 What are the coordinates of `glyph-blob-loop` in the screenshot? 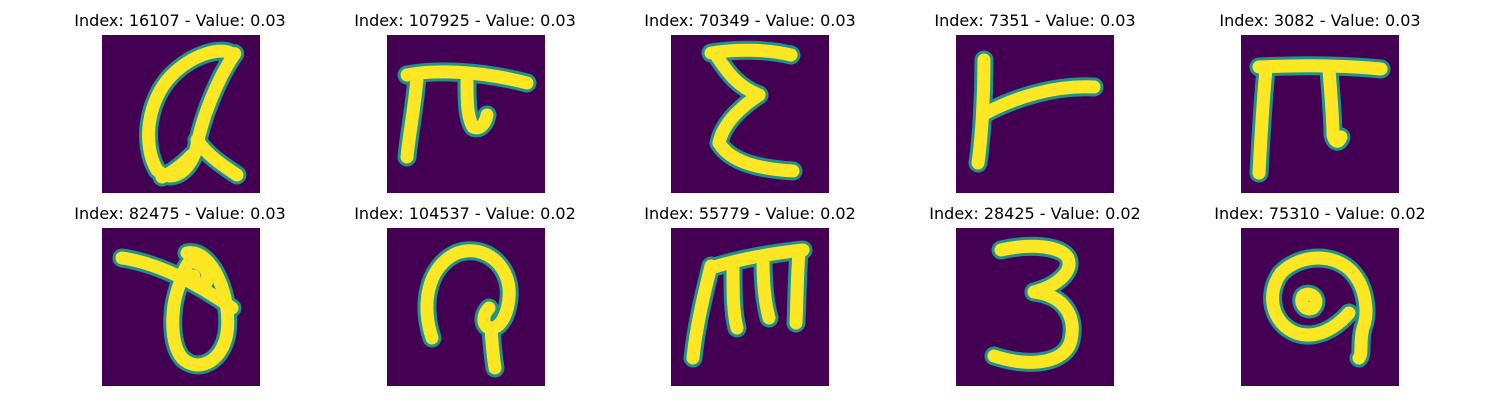 It's located at (1319, 308).